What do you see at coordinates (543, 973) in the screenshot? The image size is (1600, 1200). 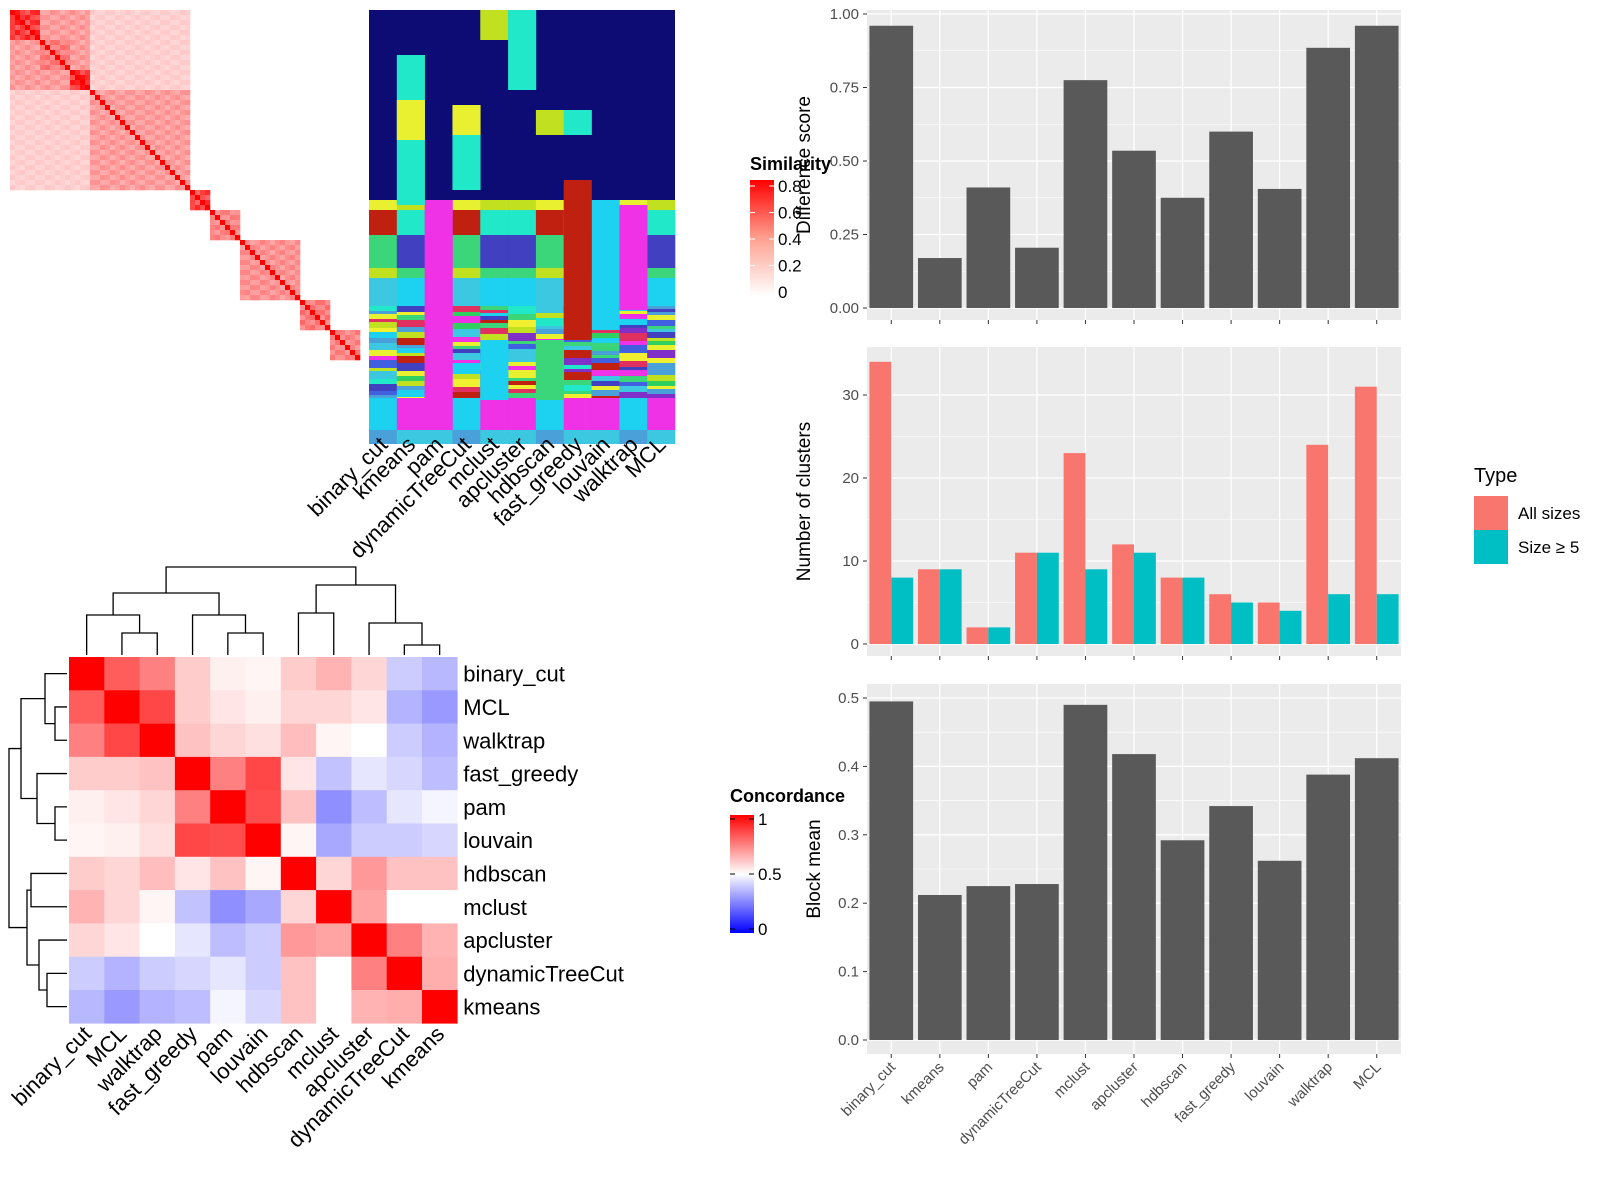 I see `concordance-row-label-dynamictreecut: dynamicTreeCut` at bounding box center [543, 973].